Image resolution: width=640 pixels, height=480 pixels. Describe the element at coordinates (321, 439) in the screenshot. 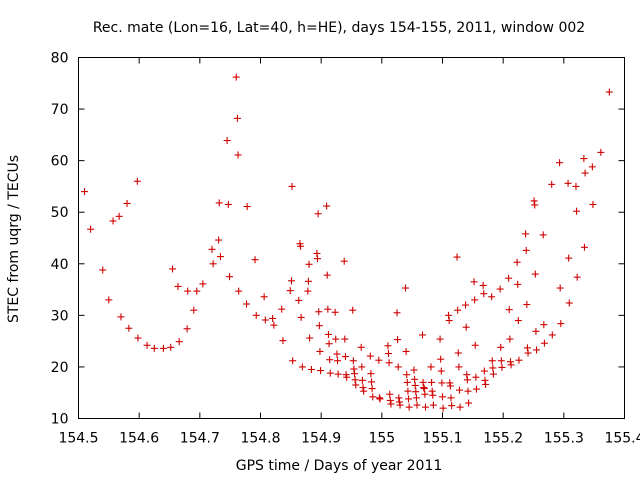

I see `x-tick-label: 154.9` at that location.